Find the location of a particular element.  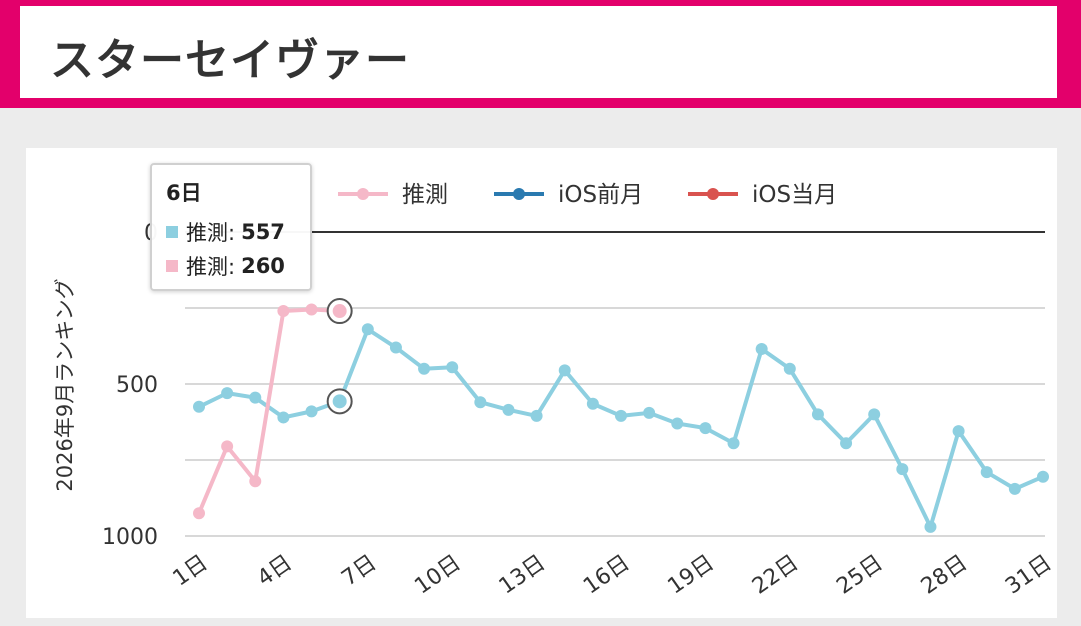

series-line is located at coordinates (268, 410).